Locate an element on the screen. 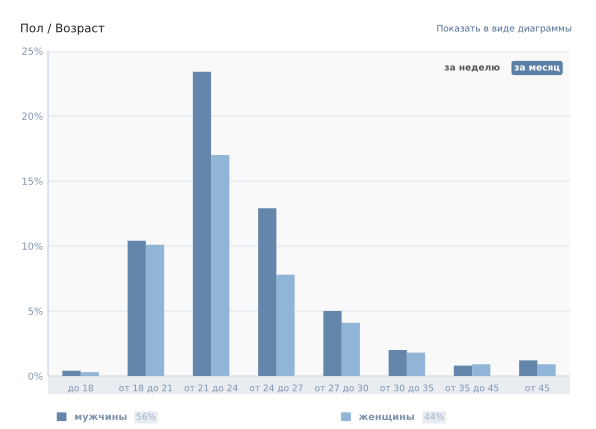  text: Показать в виде диаграммы is located at coordinates (504, 29).